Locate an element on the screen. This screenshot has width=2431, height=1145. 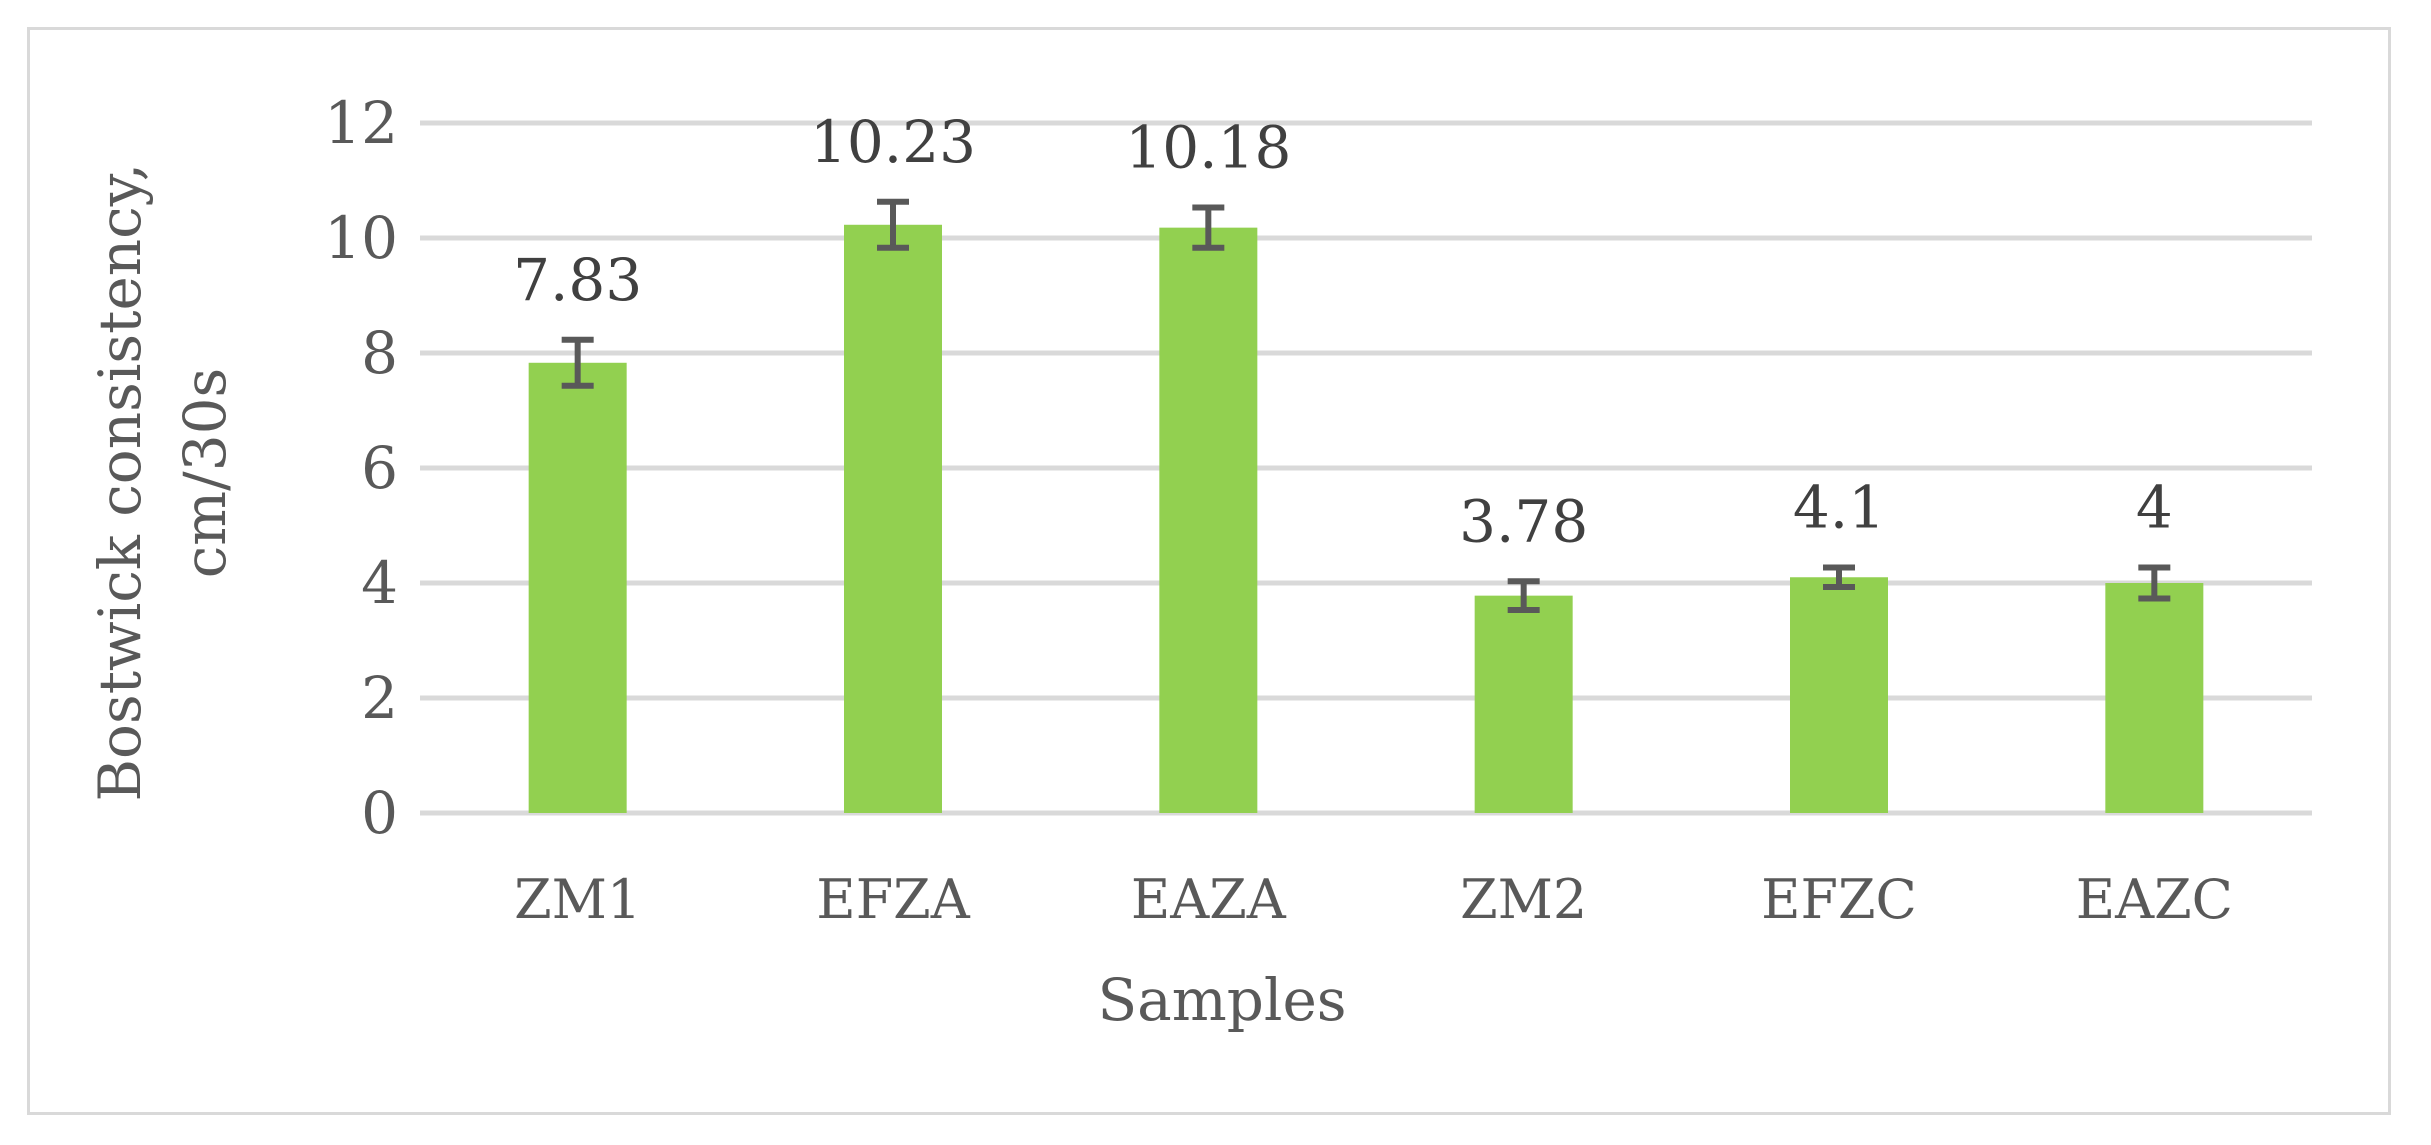
y-tick-label: 12 is located at coordinates (361, 123).